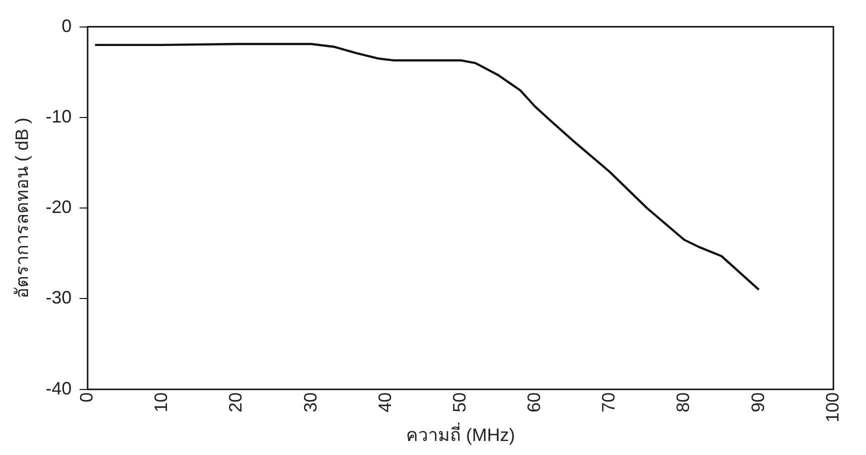 Image resolution: width=866 pixels, height=455 pixels. Describe the element at coordinates (59, 116) in the screenshot. I see `y-tick-label: -10` at that location.